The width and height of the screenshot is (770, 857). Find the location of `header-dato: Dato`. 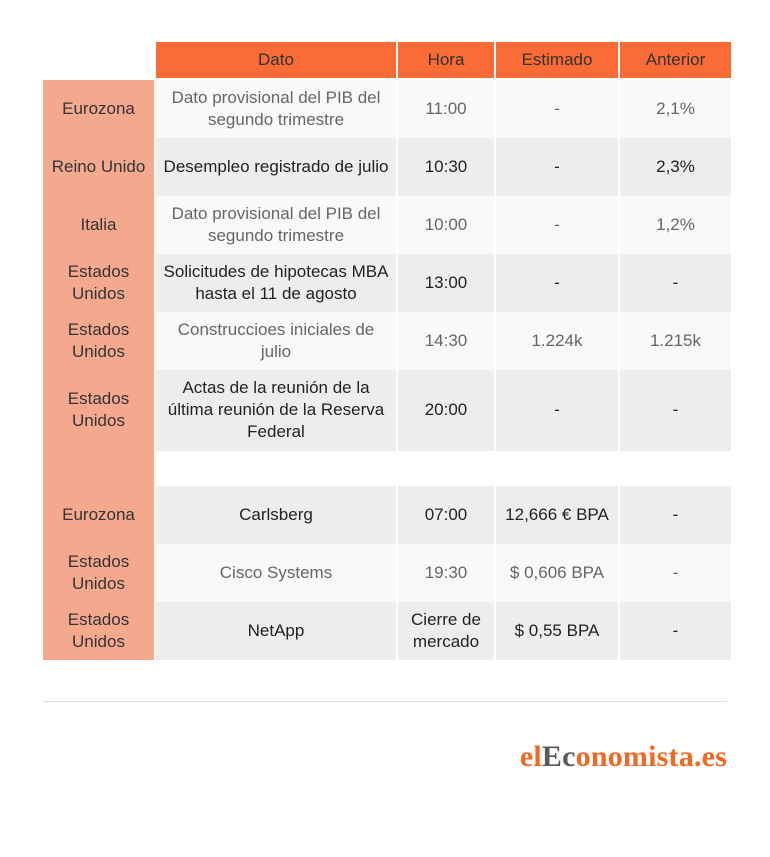

header-dato: Dato is located at coordinates (276, 60).